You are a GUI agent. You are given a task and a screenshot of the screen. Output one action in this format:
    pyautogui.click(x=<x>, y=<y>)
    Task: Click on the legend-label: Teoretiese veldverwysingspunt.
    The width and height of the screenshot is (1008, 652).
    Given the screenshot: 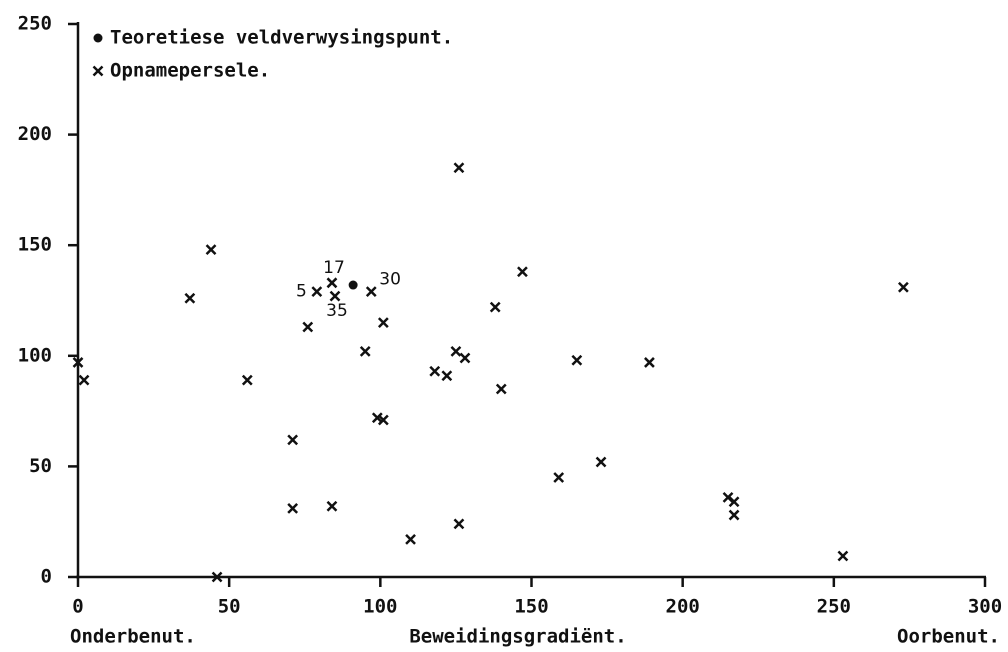 What is the action you would take?
    pyautogui.click(x=281, y=38)
    